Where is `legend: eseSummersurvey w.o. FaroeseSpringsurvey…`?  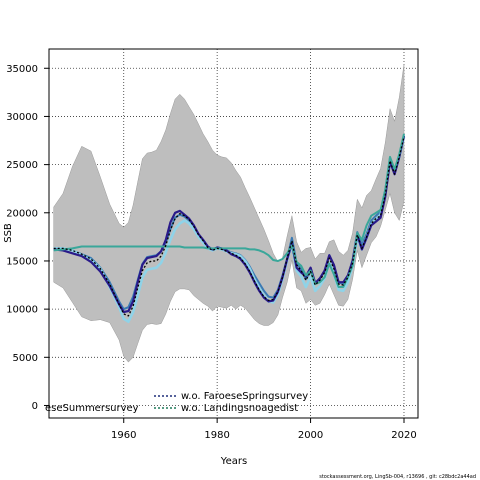
legend: eseSummersurvey w.o. FaroeseSpringsurvey… is located at coordinates (176, 402).